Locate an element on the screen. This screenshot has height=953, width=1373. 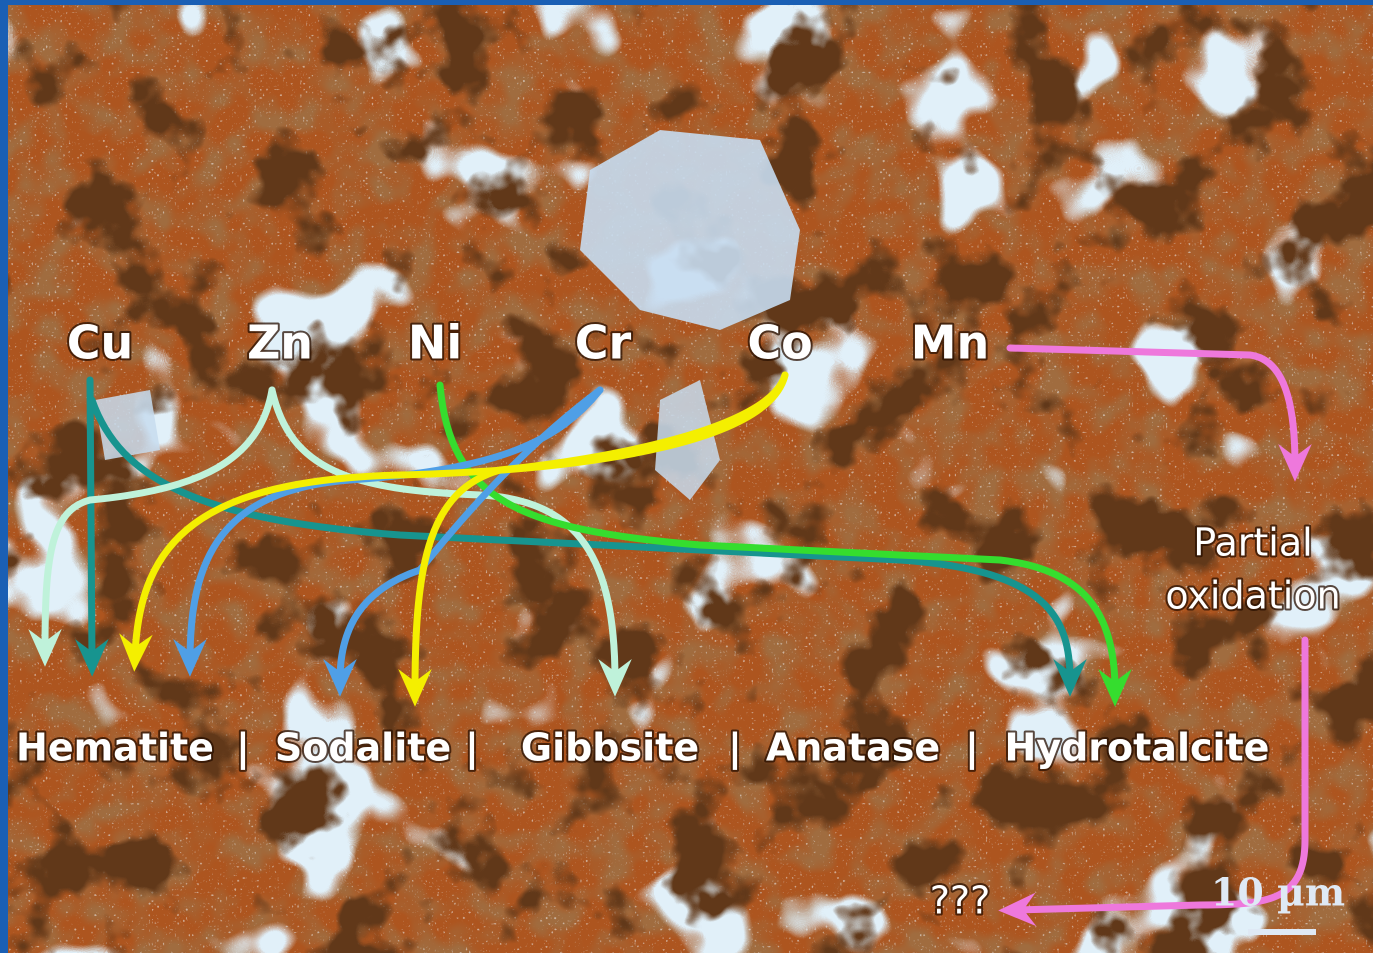
element-label: Mn is located at coordinates (950, 343).